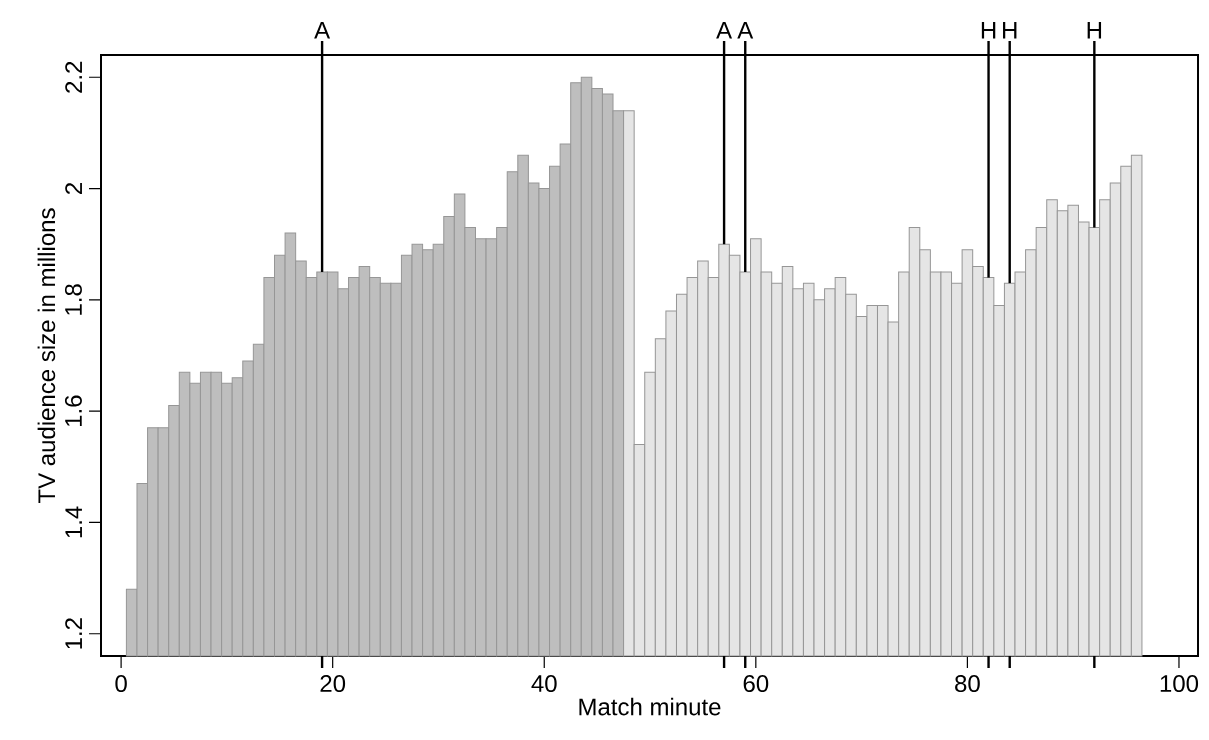 The height and width of the screenshot is (740, 1209). What do you see at coordinates (121, 684) in the screenshot?
I see `x-tick-label: 0` at bounding box center [121, 684].